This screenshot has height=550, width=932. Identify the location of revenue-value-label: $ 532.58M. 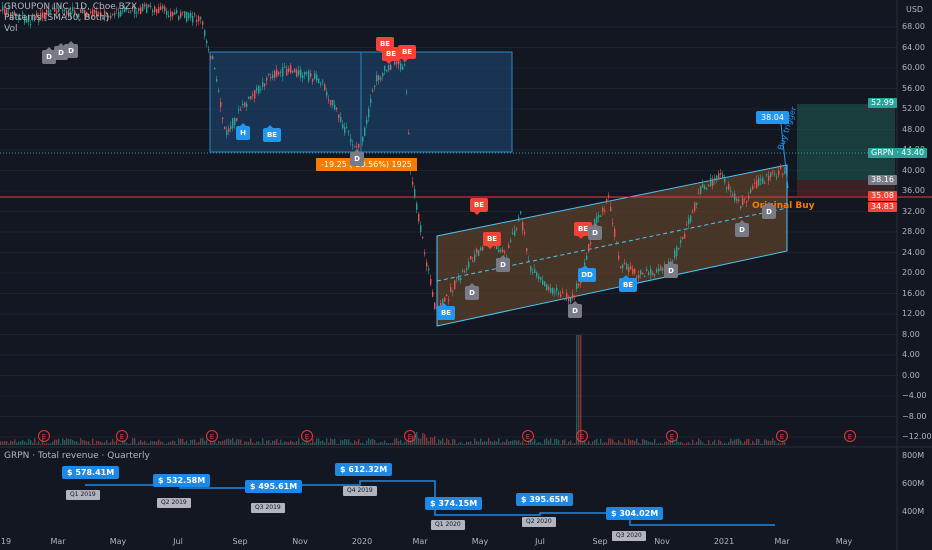
(182, 480).